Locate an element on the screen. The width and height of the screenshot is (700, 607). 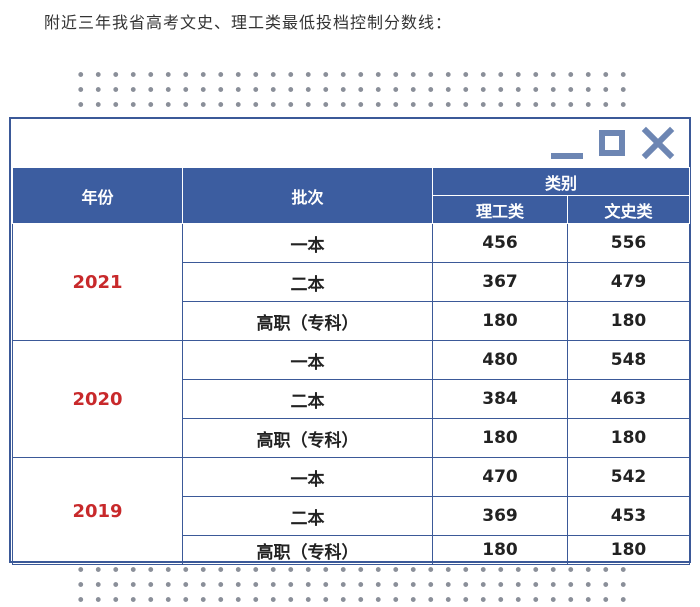
science-score-cell: 367 is located at coordinates (500, 282).